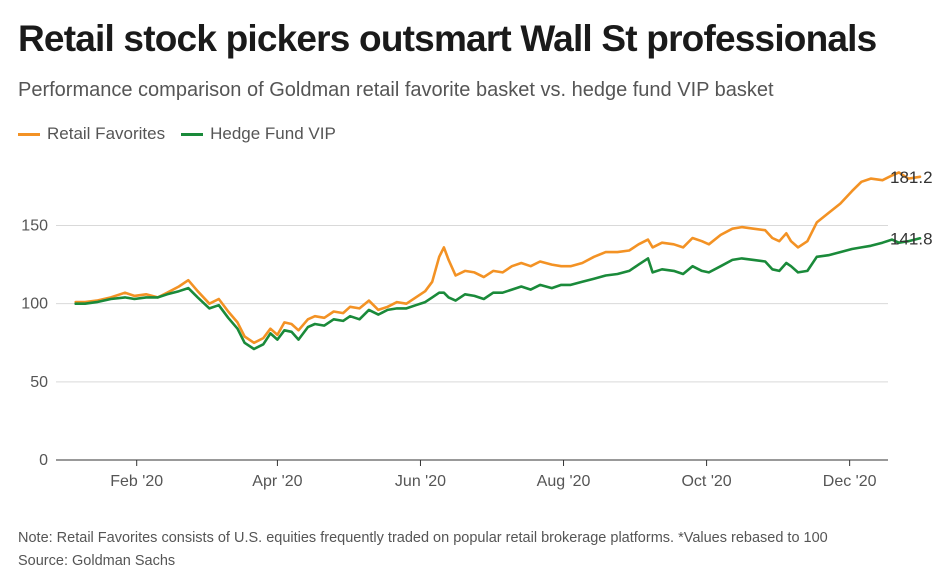 The height and width of the screenshot is (583, 951). What do you see at coordinates (106, 133) in the screenshot?
I see `legend-label-retail: Retail Favorites` at bounding box center [106, 133].